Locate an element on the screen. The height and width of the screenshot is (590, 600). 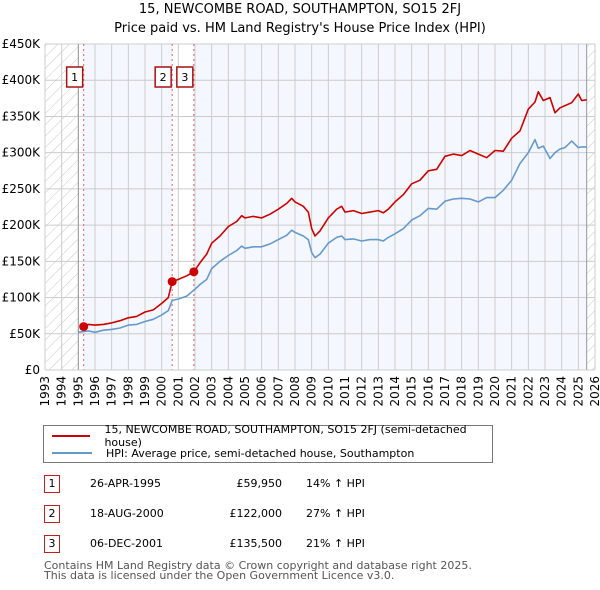
transaction-price: £135,500 is located at coordinates (256, 543).